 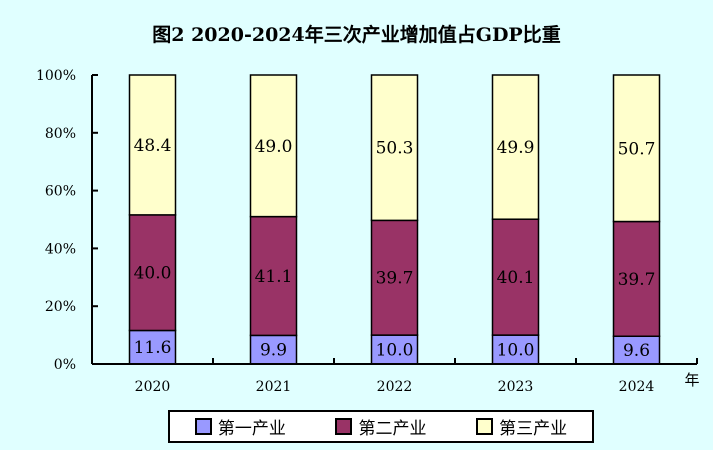 What do you see at coordinates (60, 192) in the screenshot?
I see `y-tick-label: 60%` at bounding box center [60, 192].